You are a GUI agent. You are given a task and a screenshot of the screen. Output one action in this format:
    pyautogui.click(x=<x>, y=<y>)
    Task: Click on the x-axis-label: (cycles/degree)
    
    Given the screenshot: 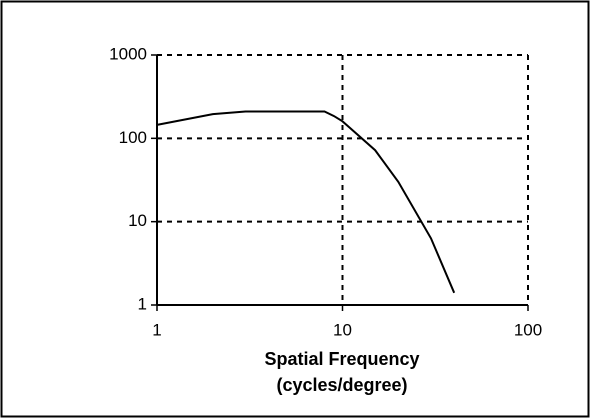 What is the action you would take?
    pyautogui.click(x=341, y=385)
    